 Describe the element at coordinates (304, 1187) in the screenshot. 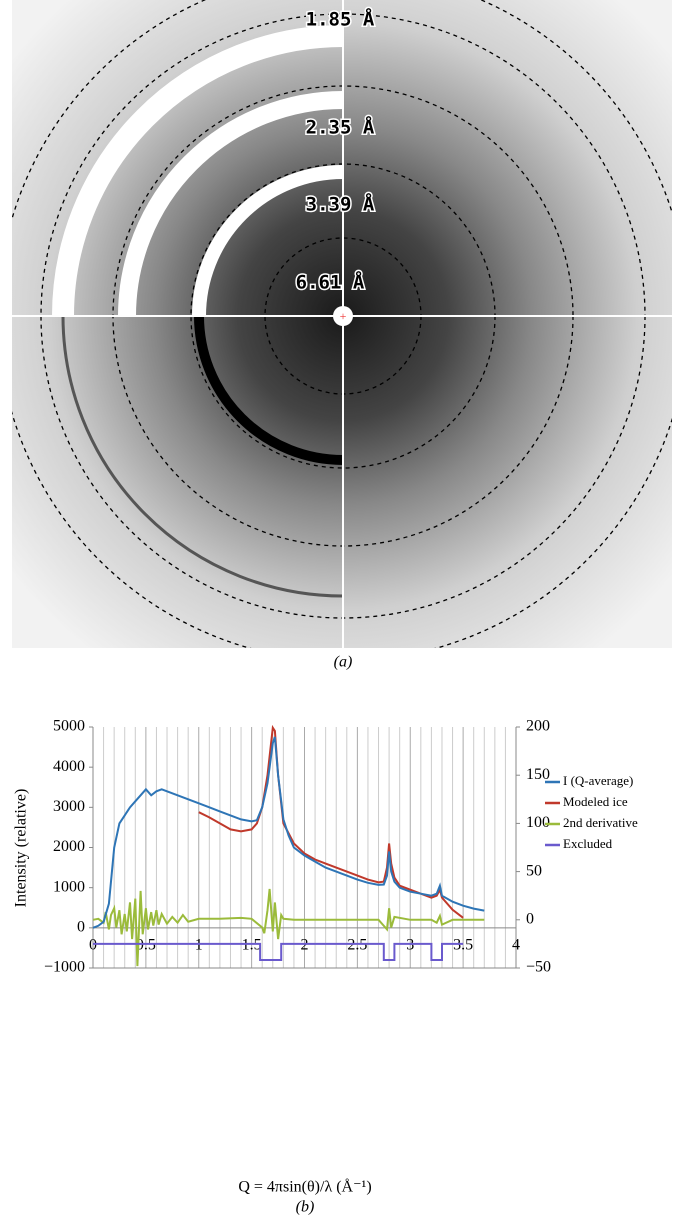

I see `x-axis-label: Q = 4πsin(θ)/λ (Å⁻¹)` at that location.